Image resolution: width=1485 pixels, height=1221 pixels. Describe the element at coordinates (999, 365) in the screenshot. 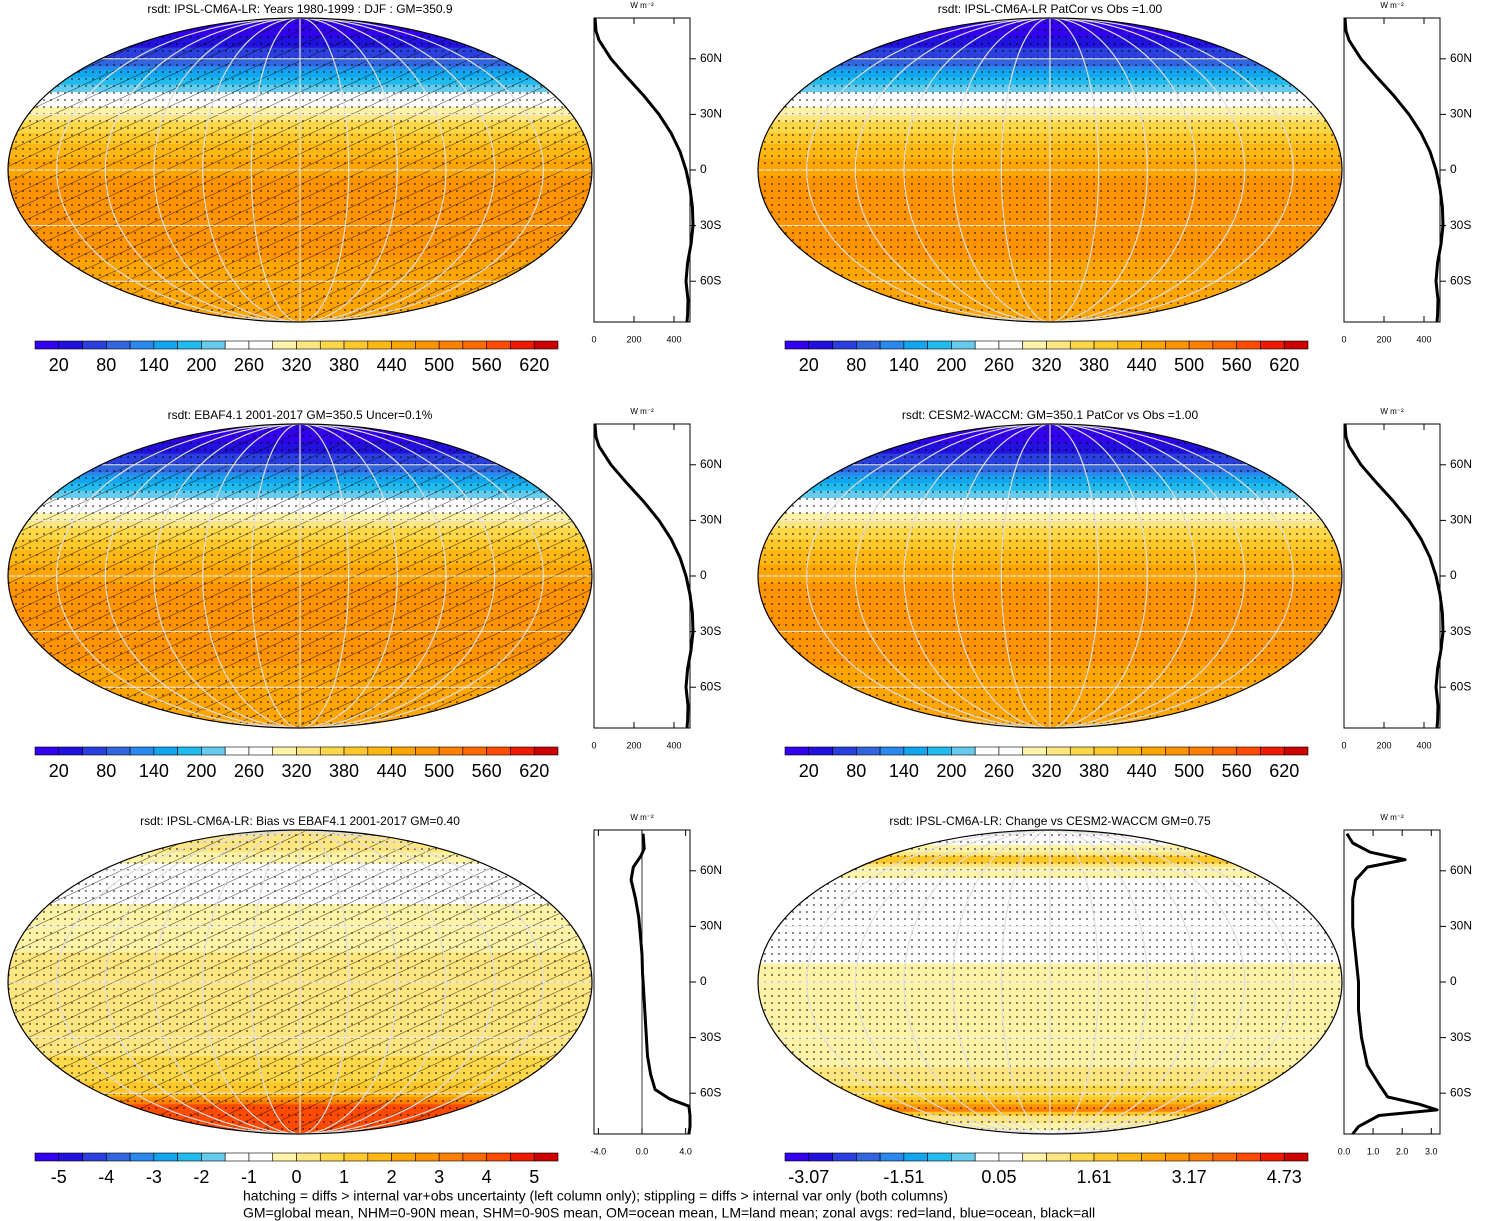

I see `colorbar-label: 260` at that location.